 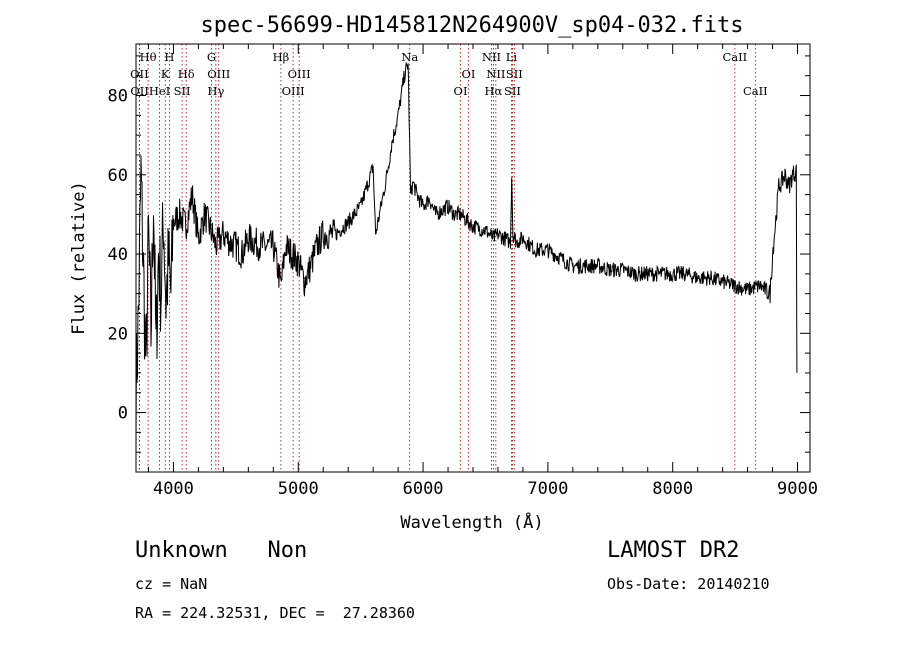 What do you see at coordinates (688, 584) in the screenshot?
I see `obs-date: Obs-Date: 20140210` at bounding box center [688, 584].